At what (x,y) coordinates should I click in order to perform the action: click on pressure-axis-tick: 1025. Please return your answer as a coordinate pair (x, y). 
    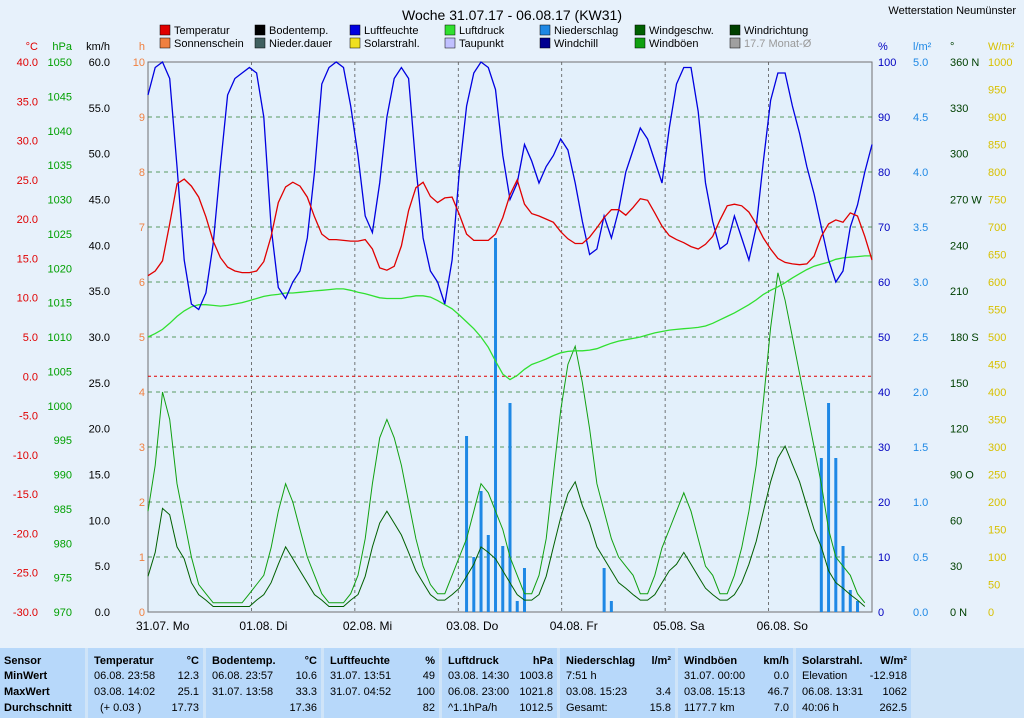
    Looking at the image, I should click on (60, 235).